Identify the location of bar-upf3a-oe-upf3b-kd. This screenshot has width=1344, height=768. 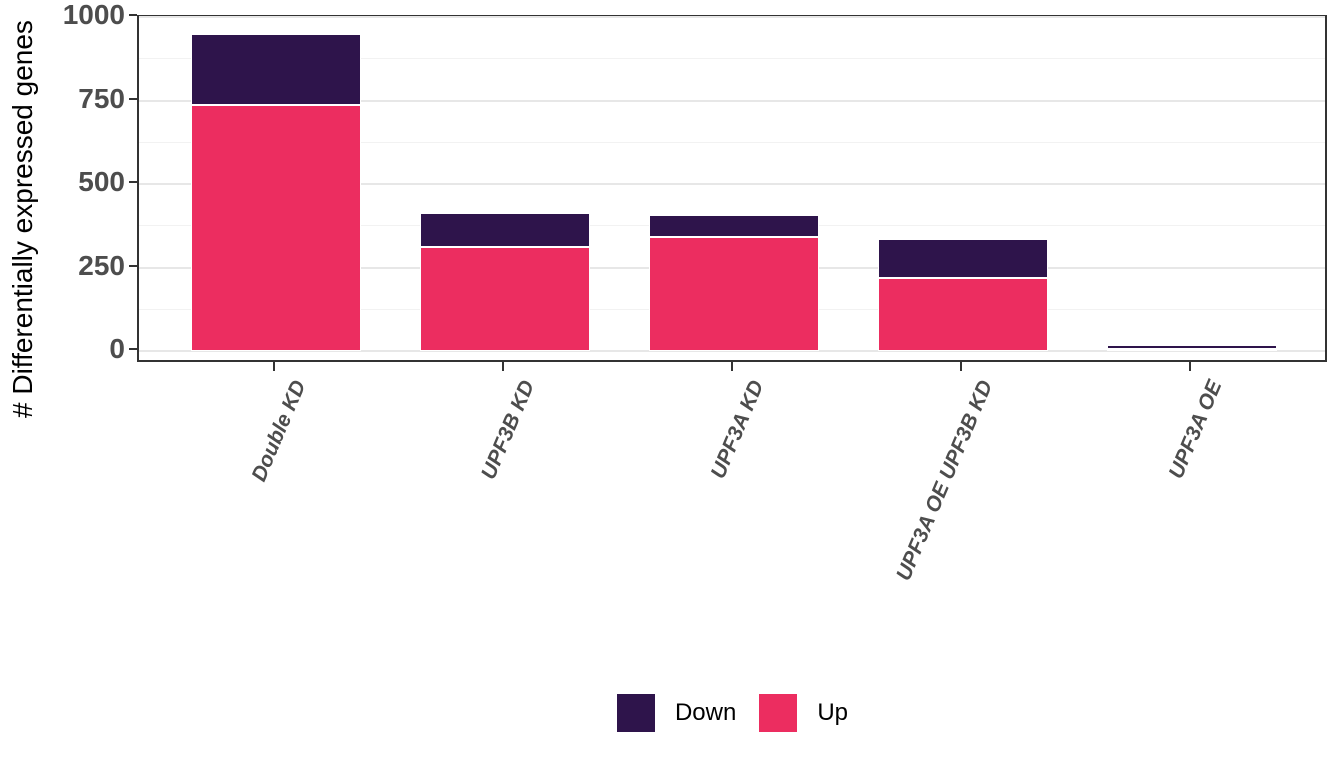
(963, 295).